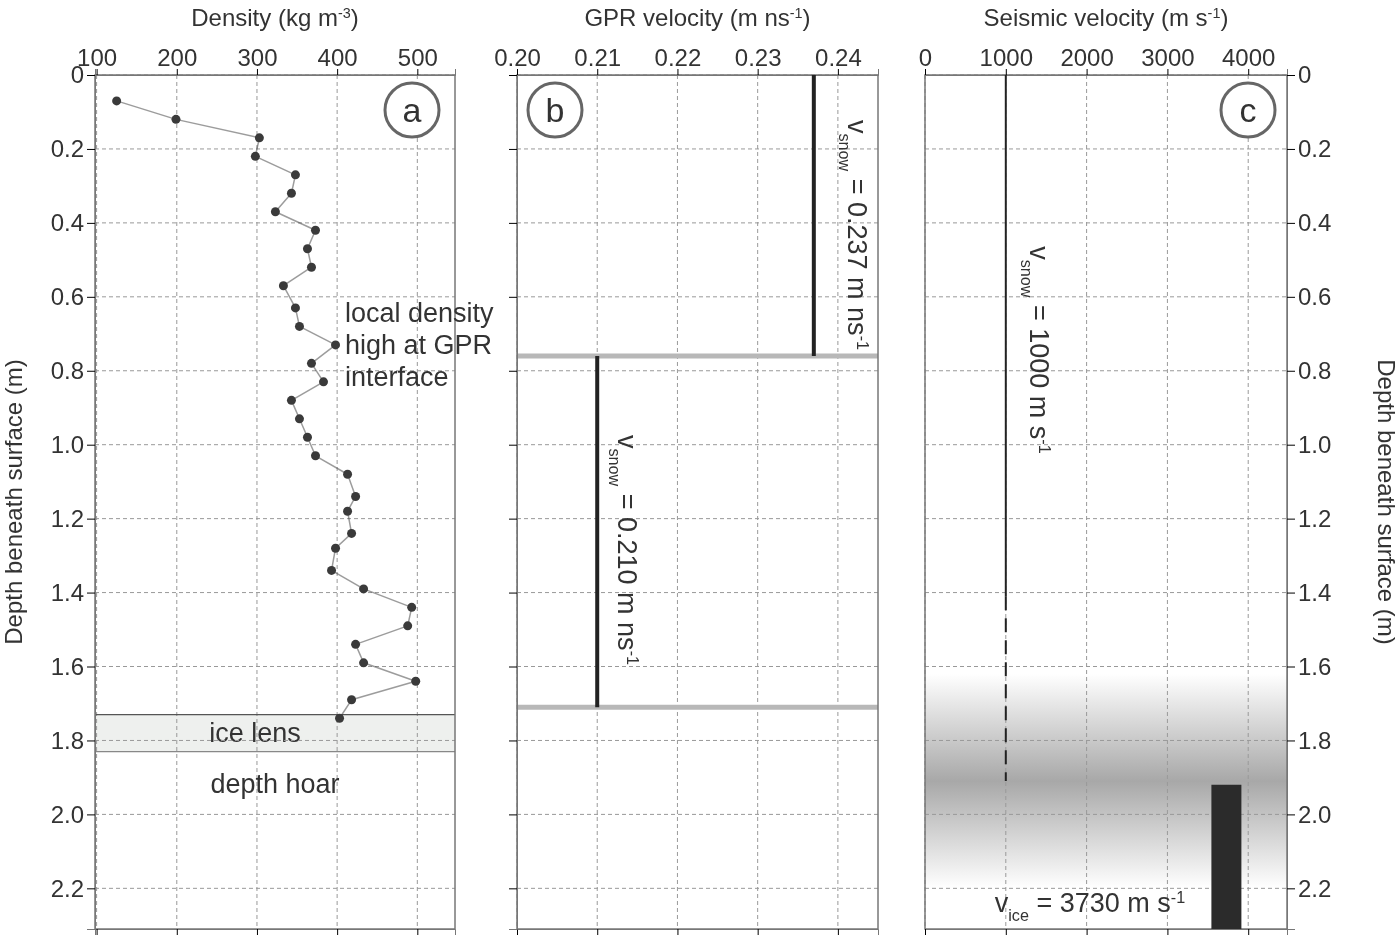 The width and height of the screenshot is (1400, 937). What do you see at coordinates (257, 57) in the screenshot?
I see `x-tick-label: 300` at bounding box center [257, 57].